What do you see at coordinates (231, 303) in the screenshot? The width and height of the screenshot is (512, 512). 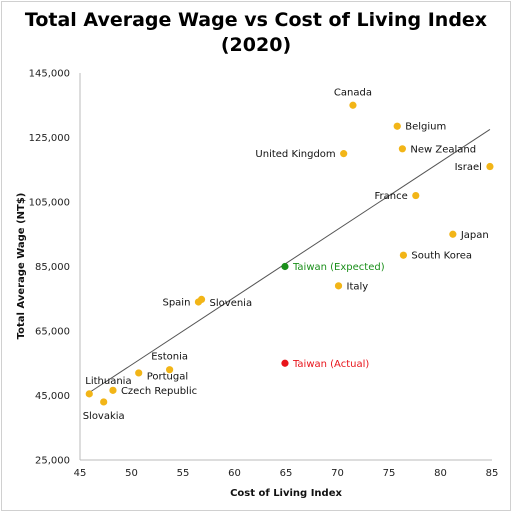 I see `data-label: Slovenia` at bounding box center [231, 303].